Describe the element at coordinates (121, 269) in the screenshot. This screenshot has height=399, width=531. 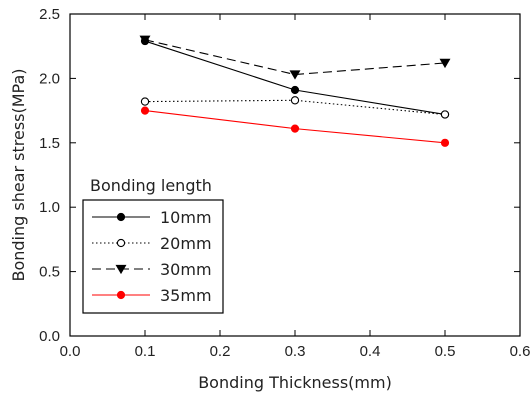
I see `legend-marker-30mm` at that location.